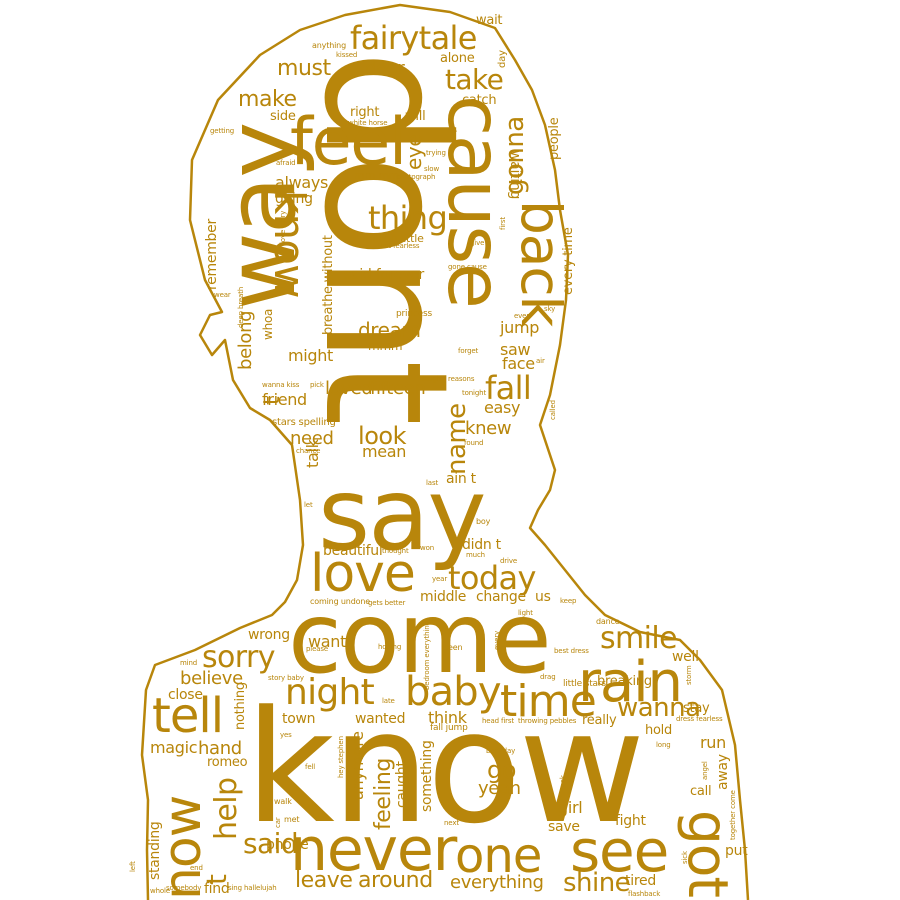 Image resolution: width=900 pixels, height=900 pixels. What do you see at coordinates (509, 561) in the screenshot?
I see `word: drive` at bounding box center [509, 561].